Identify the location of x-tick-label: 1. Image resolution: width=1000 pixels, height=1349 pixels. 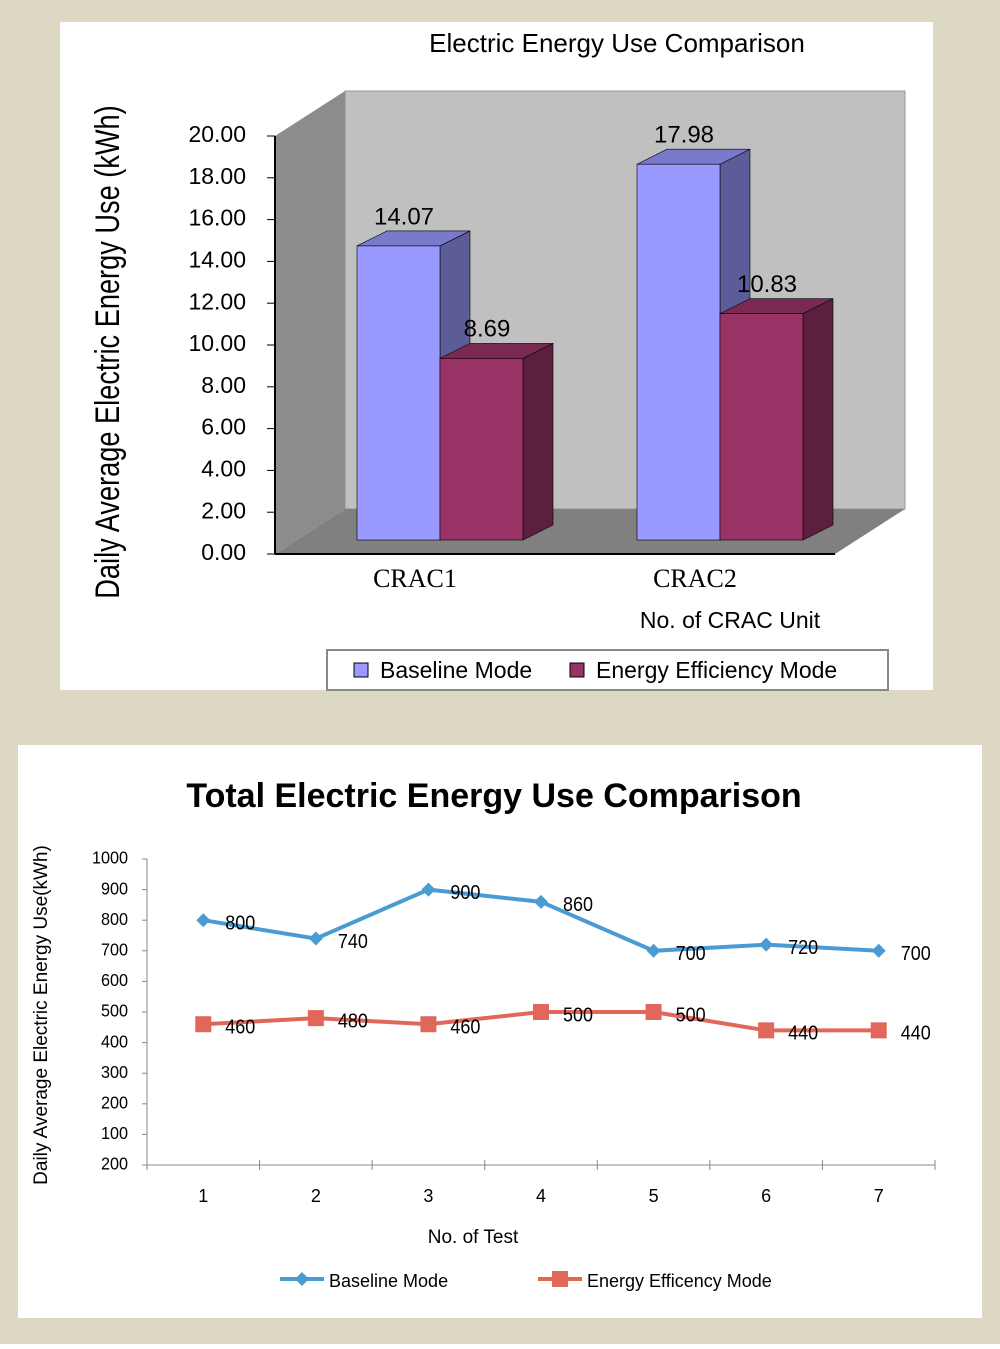
(203, 1196).